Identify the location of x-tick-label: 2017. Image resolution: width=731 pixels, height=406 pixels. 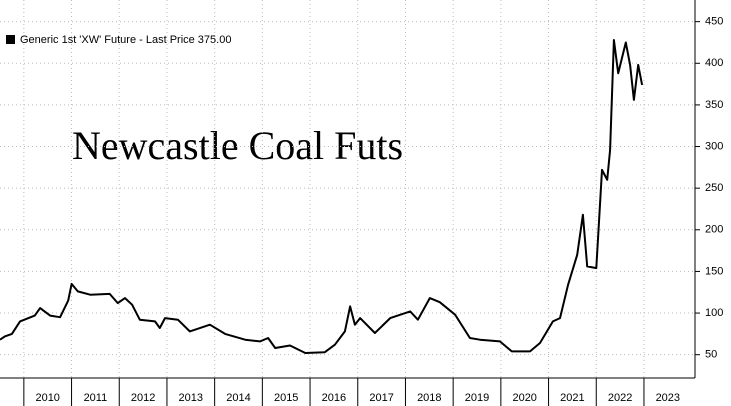
(381, 398).